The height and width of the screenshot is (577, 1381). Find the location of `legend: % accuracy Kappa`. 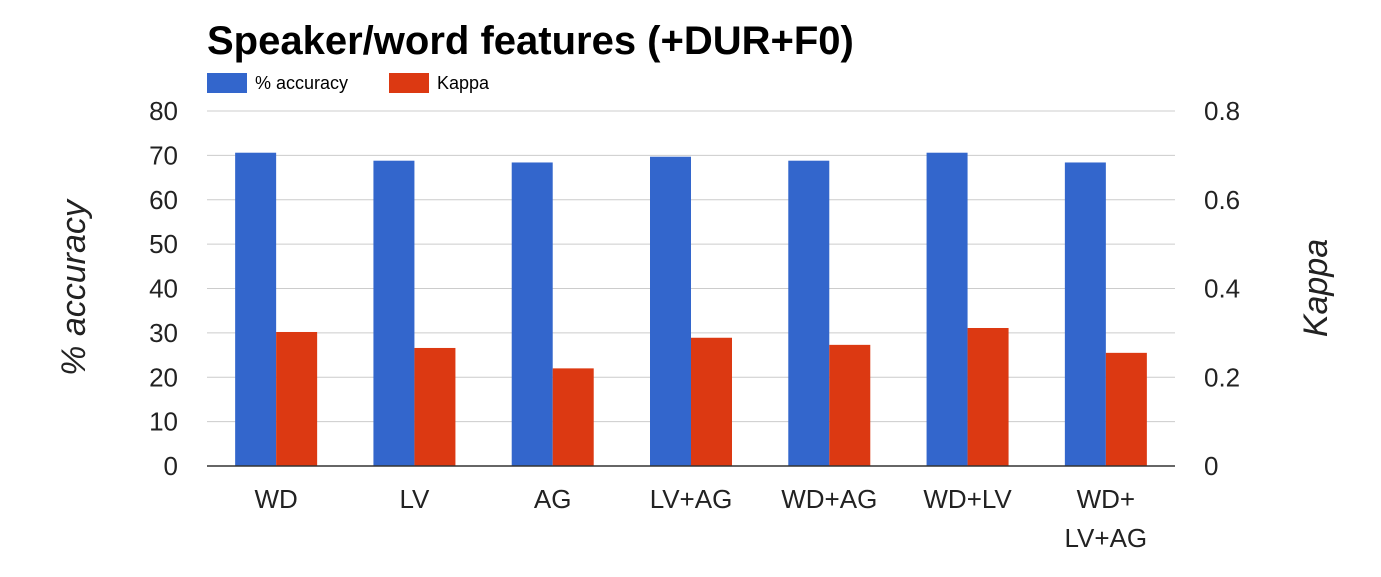

legend: % accuracy Kappa is located at coordinates (348, 83).